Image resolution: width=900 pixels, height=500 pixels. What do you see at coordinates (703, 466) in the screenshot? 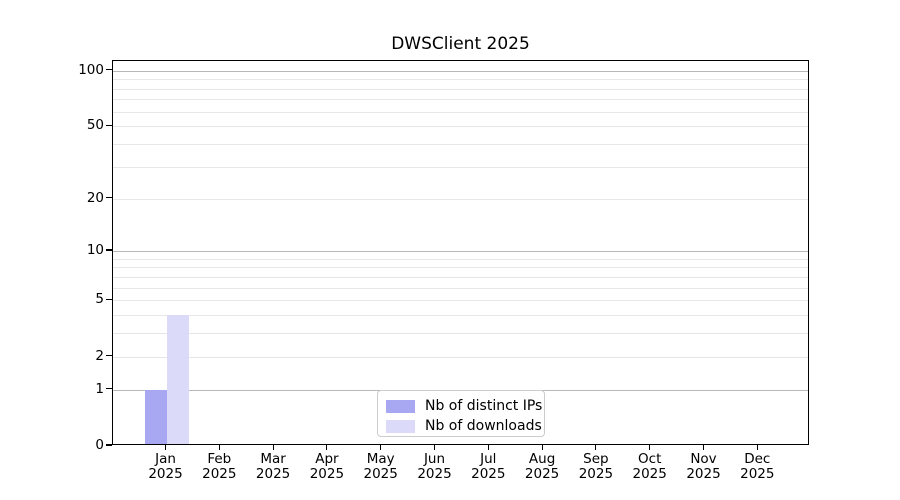
I see `x-axis-tick-label: Nov 2025` at bounding box center [703, 466].